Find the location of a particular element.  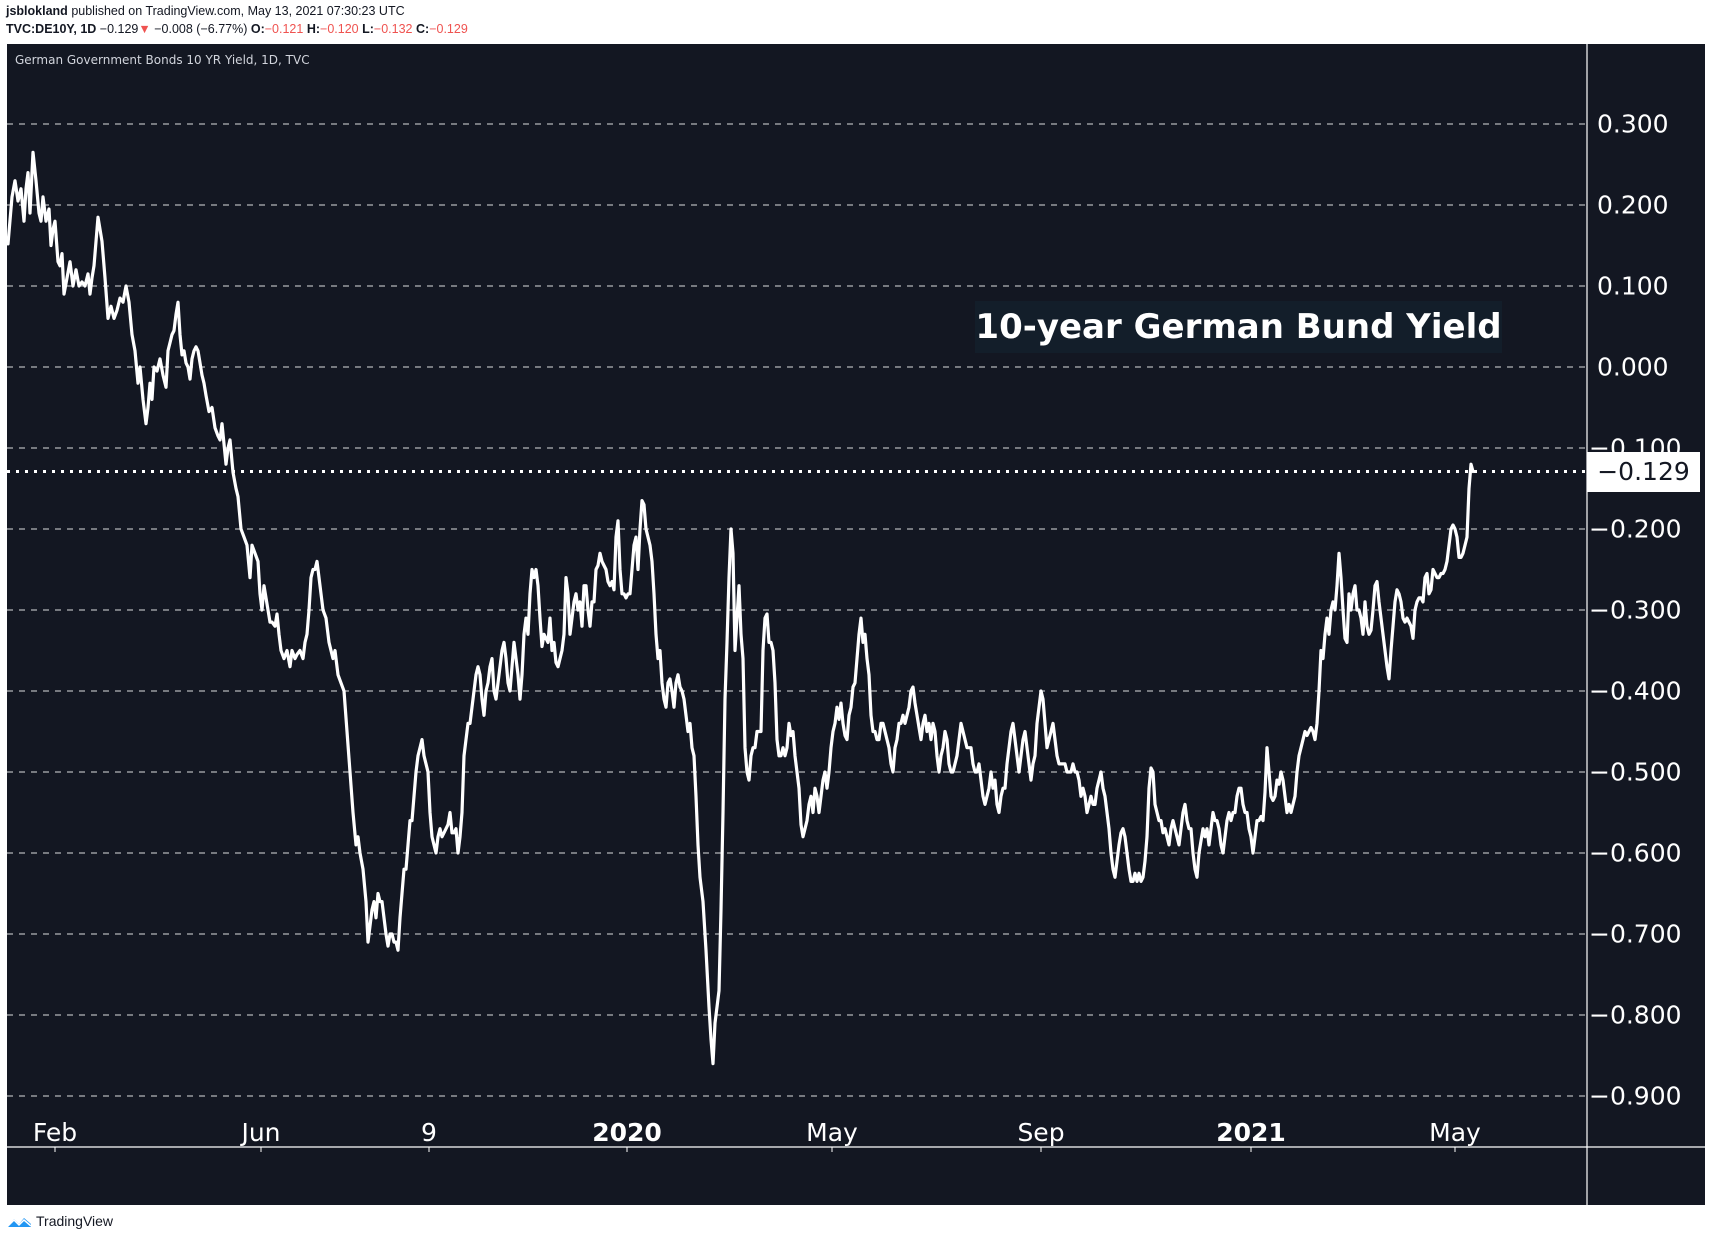

high-label: H: is located at coordinates (313, 29).